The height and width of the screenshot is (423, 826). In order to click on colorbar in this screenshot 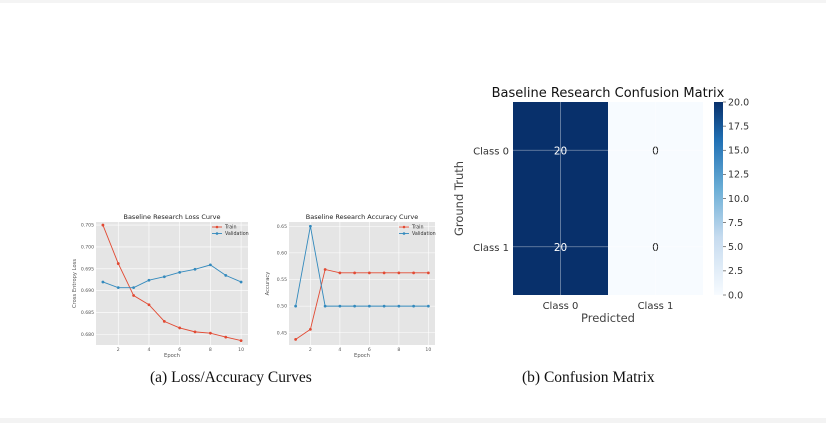, I will do `click(718, 198)`.